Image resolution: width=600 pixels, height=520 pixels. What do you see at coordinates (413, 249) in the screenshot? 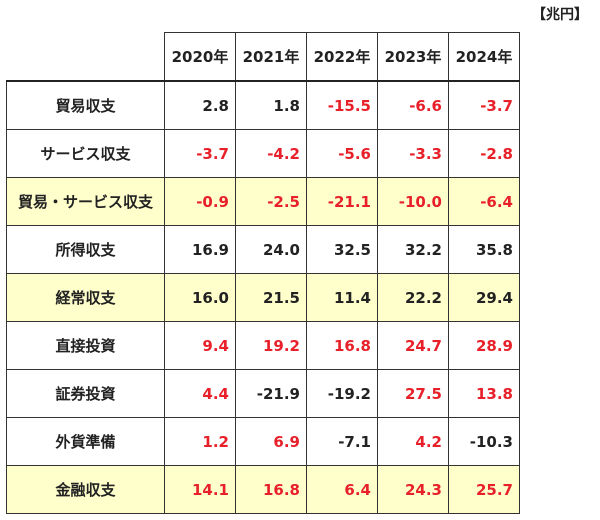
I see `value-cell: 32.2` at bounding box center [413, 249].